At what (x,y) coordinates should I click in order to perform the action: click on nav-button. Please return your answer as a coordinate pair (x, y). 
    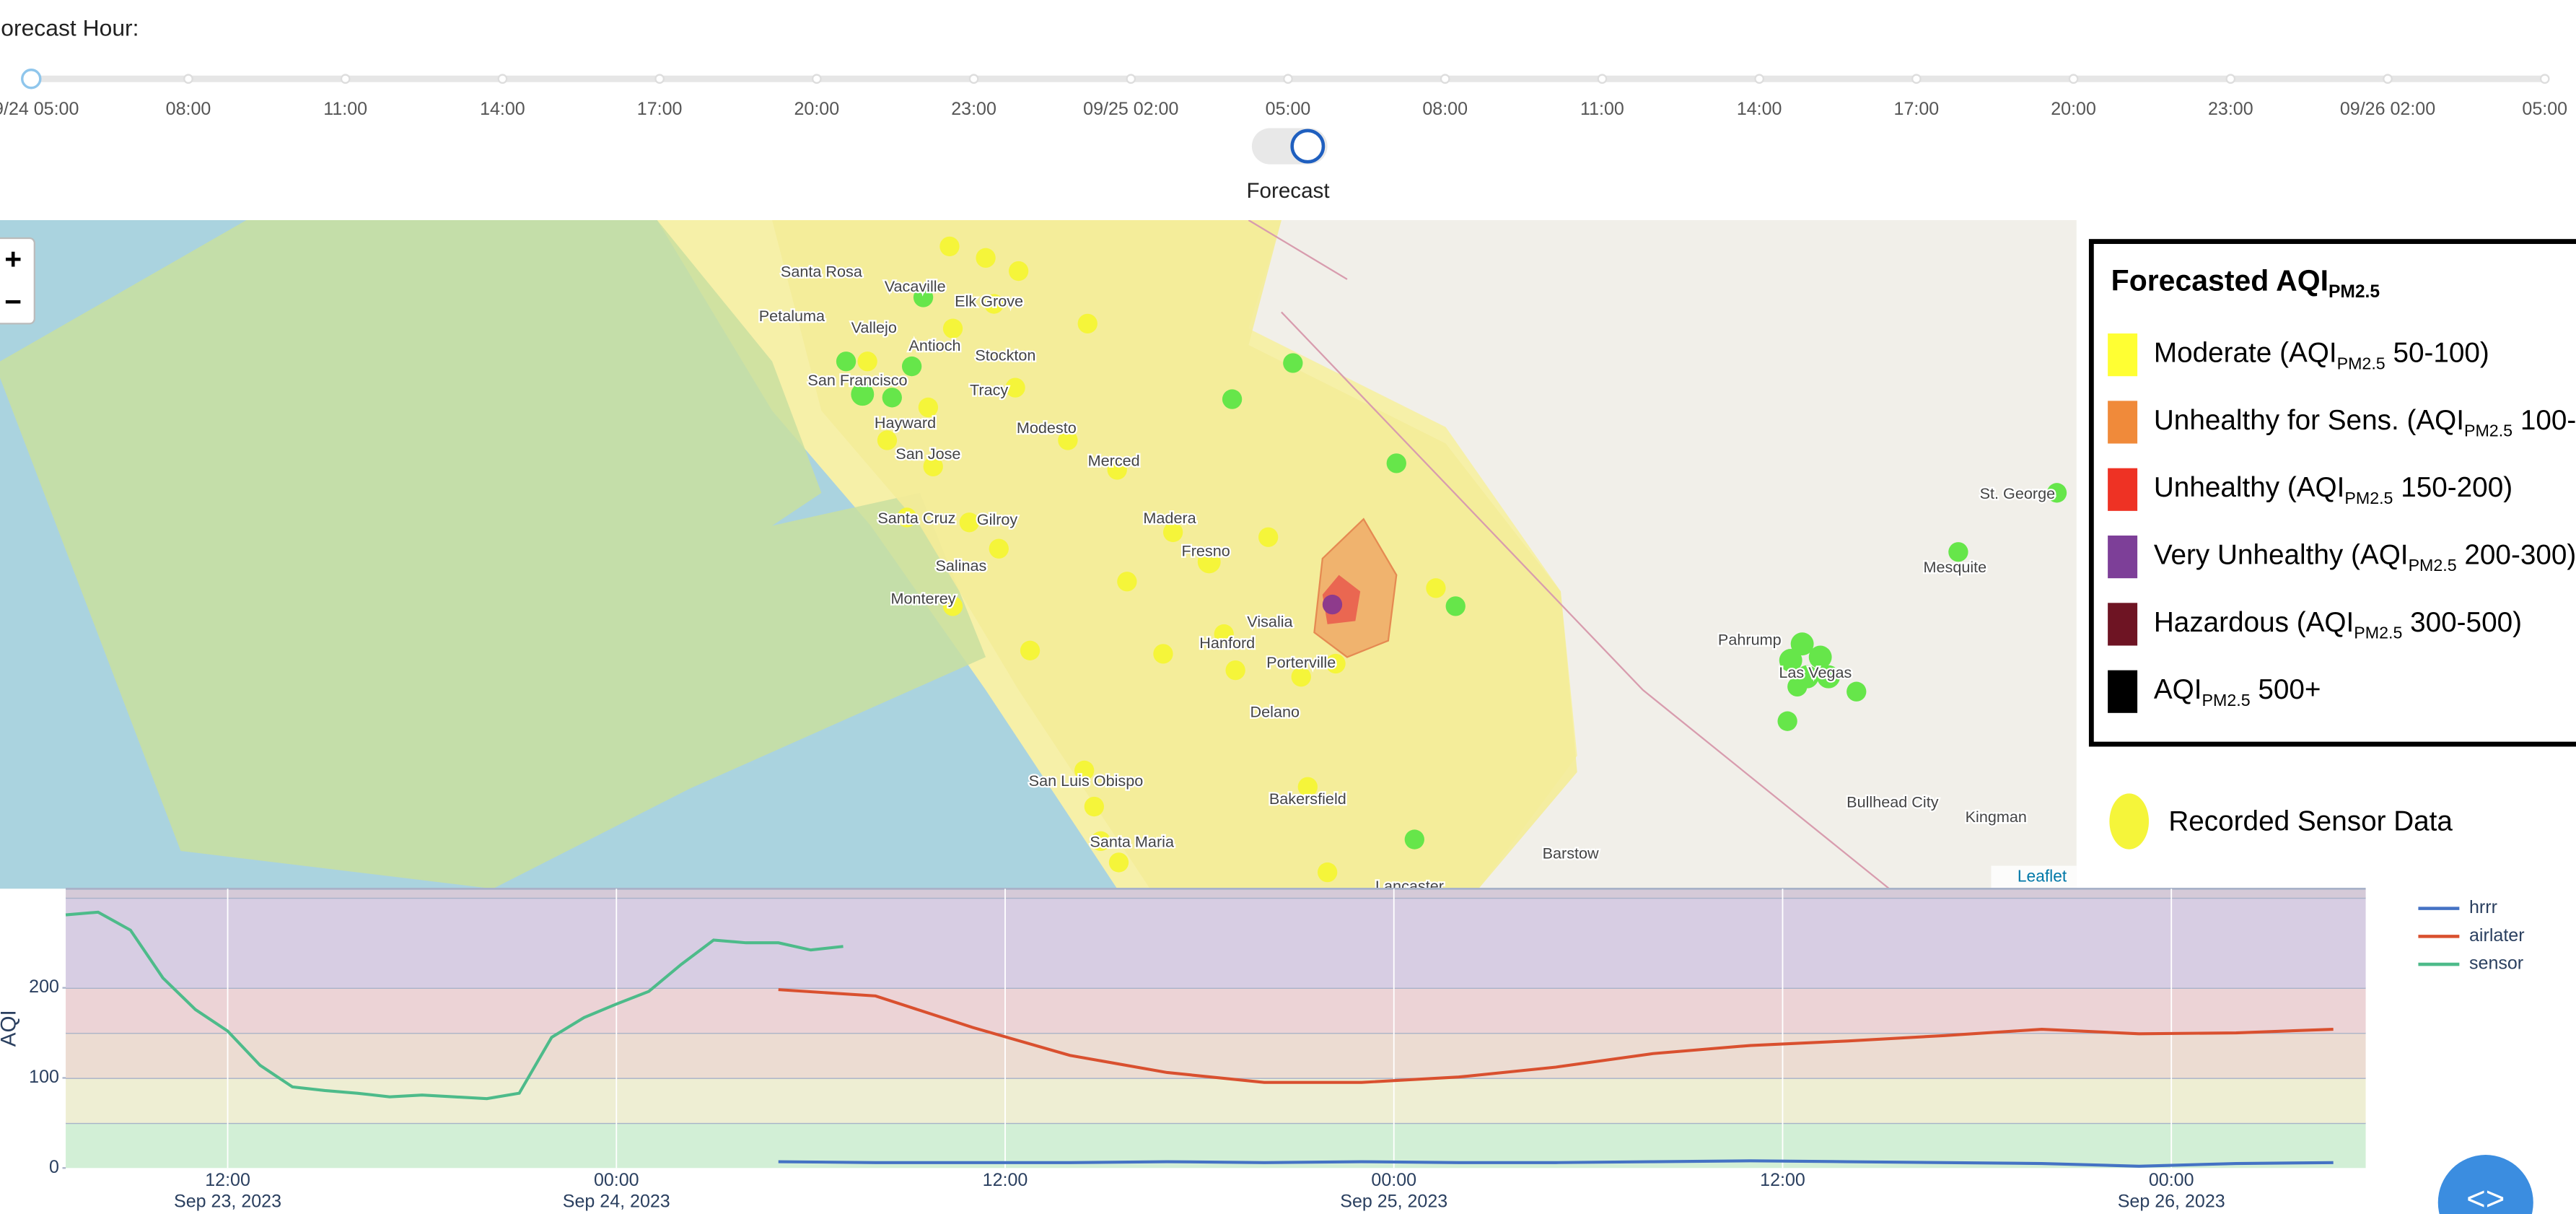
    Looking at the image, I should click on (2485, 1185).